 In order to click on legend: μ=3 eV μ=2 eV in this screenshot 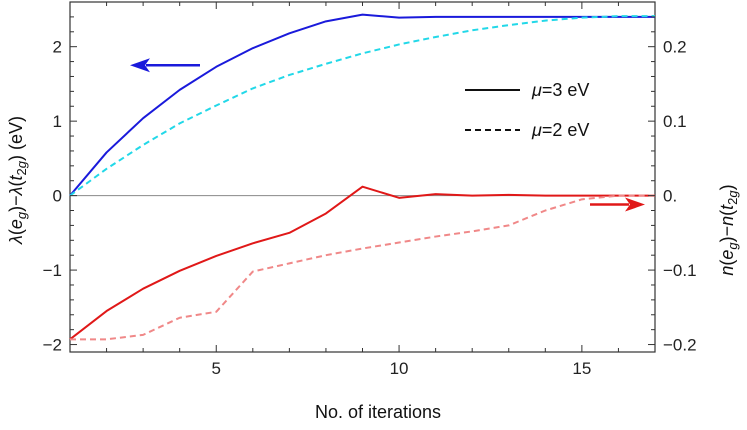, I will do `click(527, 110)`.